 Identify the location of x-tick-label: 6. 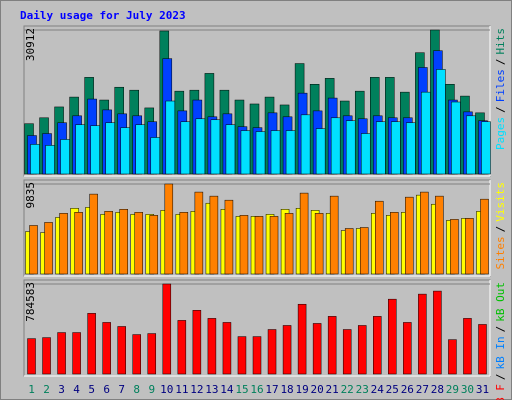
(106, 389).